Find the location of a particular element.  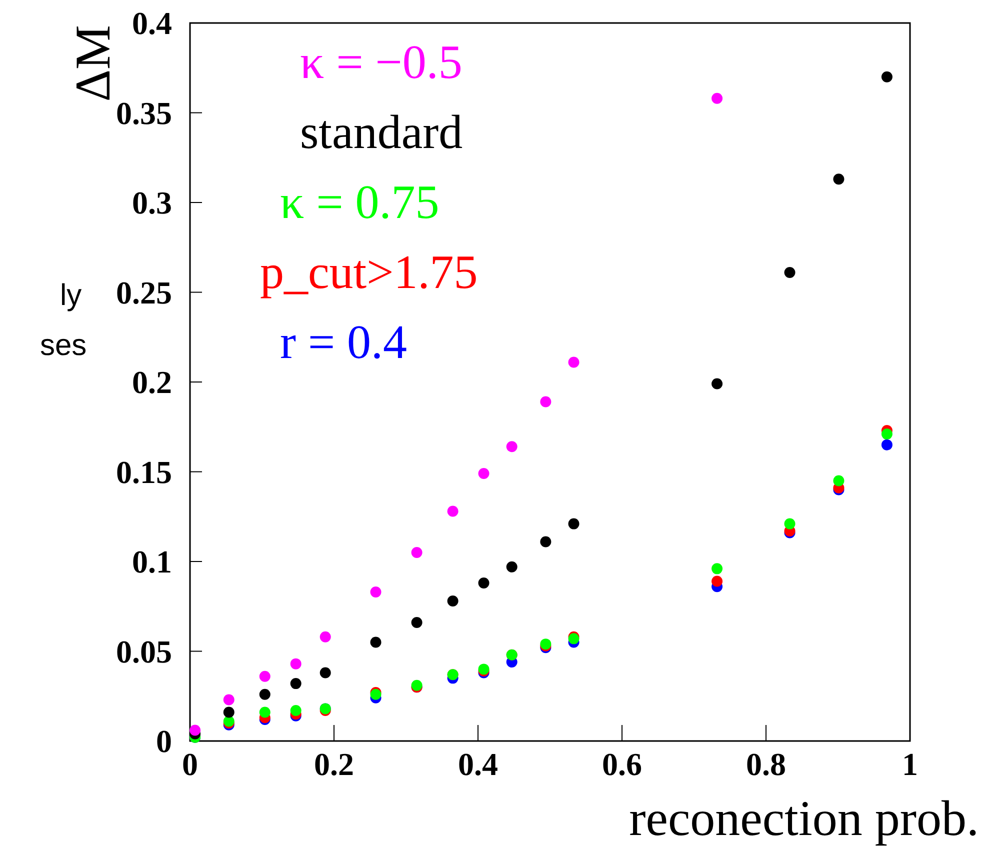

y-tick-label: 0.2 is located at coordinates (152, 382).